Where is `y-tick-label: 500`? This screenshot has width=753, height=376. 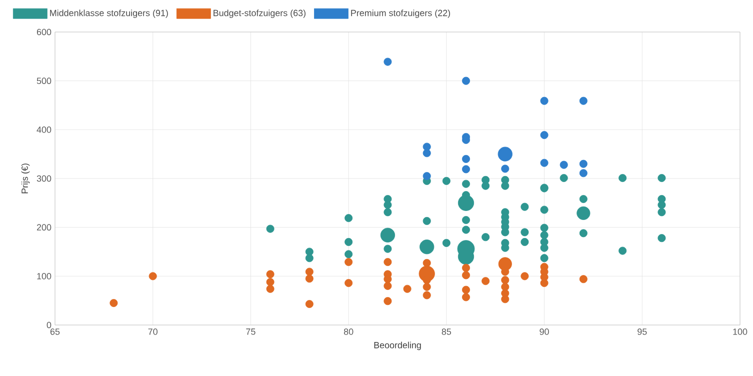 y-tick-label: 500 is located at coordinates (44, 81).